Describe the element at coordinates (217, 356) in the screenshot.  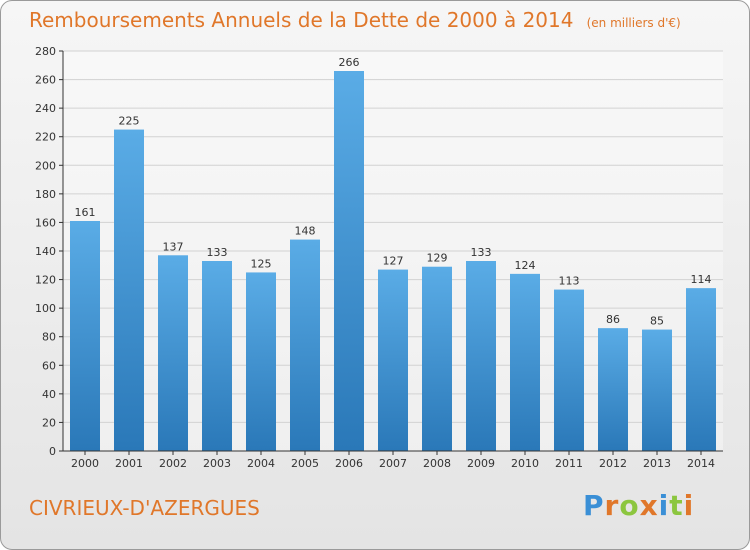
I see `bar-2003` at that location.